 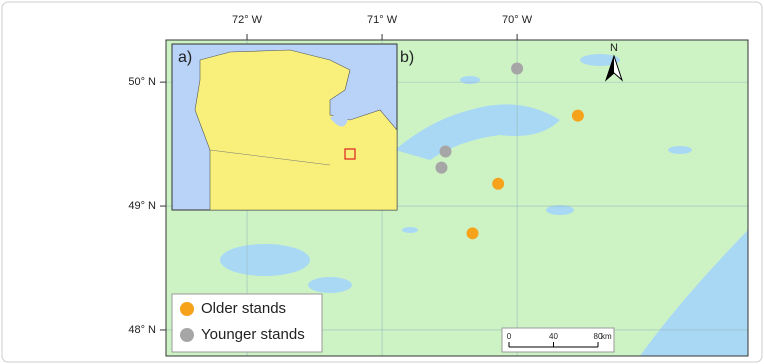 I want to click on x-tick-label: 72° W, so click(x=247, y=20).